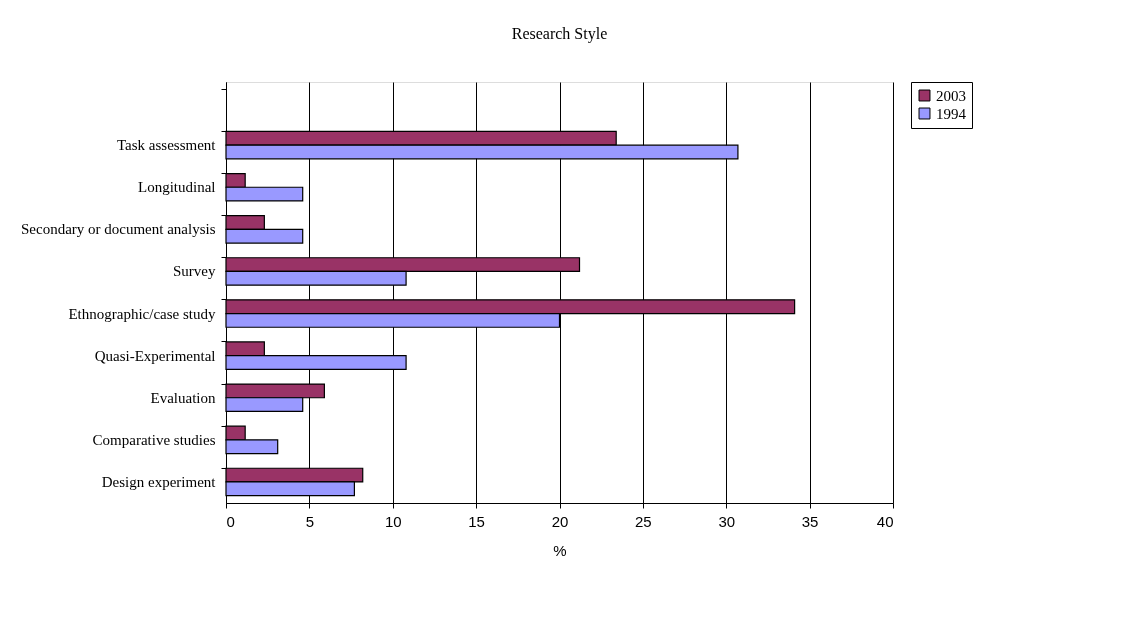  Describe the element at coordinates (310, 521) in the screenshot. I see `x-tick-label: 5` at that location.